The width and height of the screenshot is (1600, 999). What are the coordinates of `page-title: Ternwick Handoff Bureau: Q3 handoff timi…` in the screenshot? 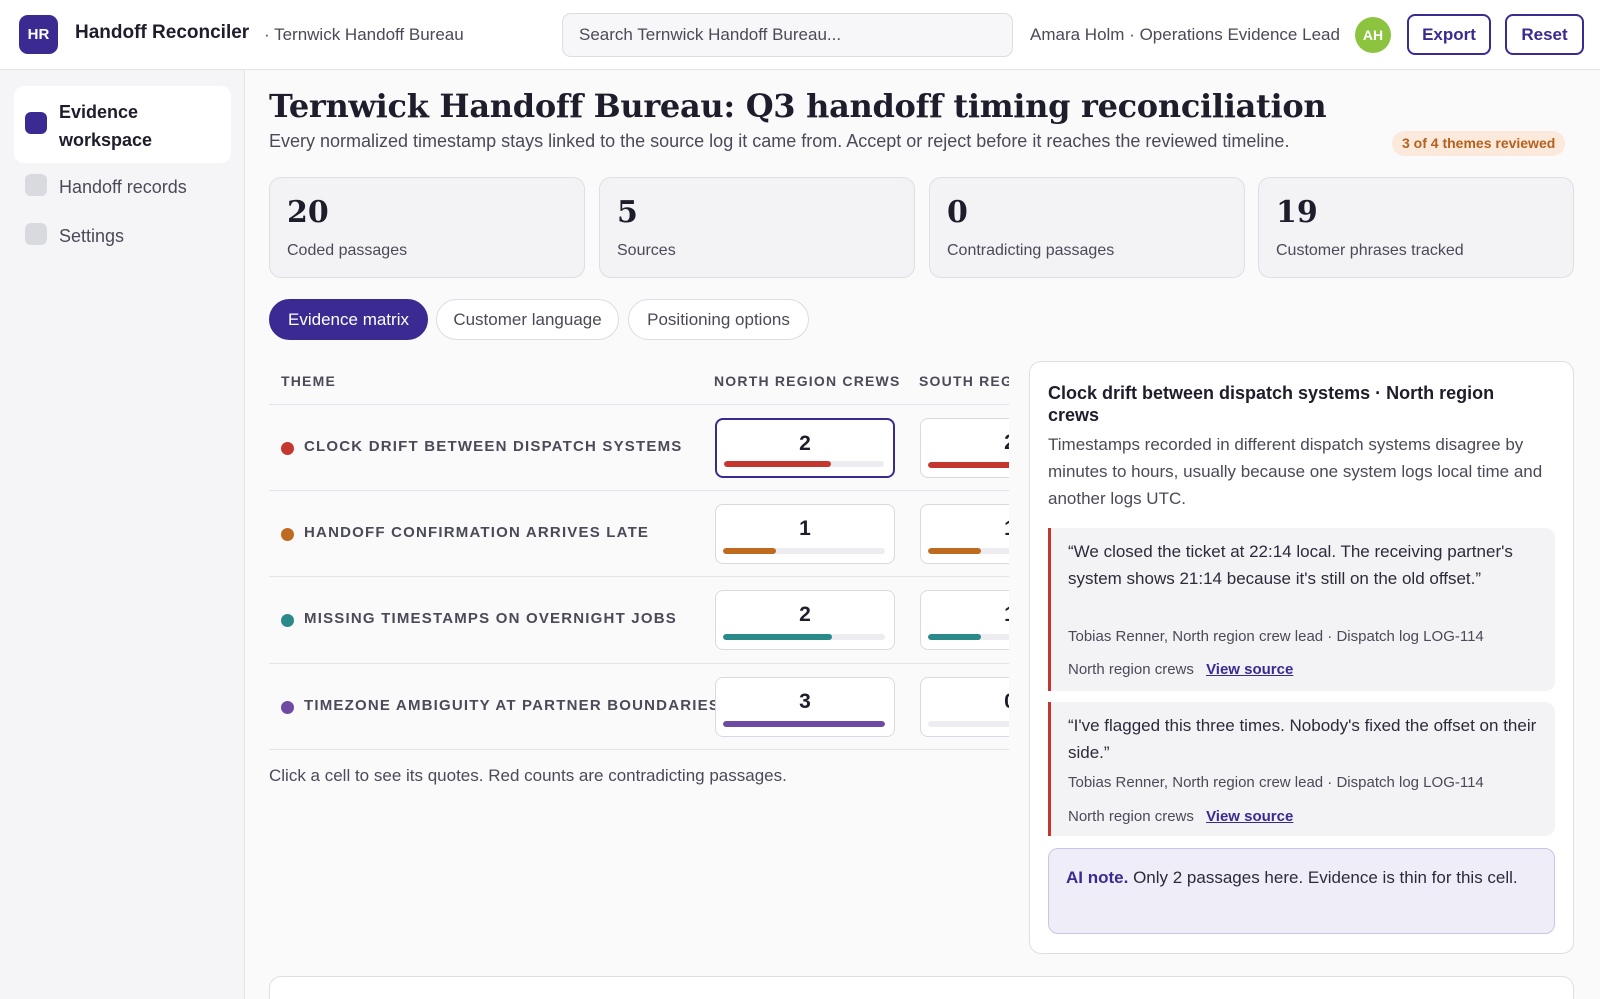 It's located at (798, 106).